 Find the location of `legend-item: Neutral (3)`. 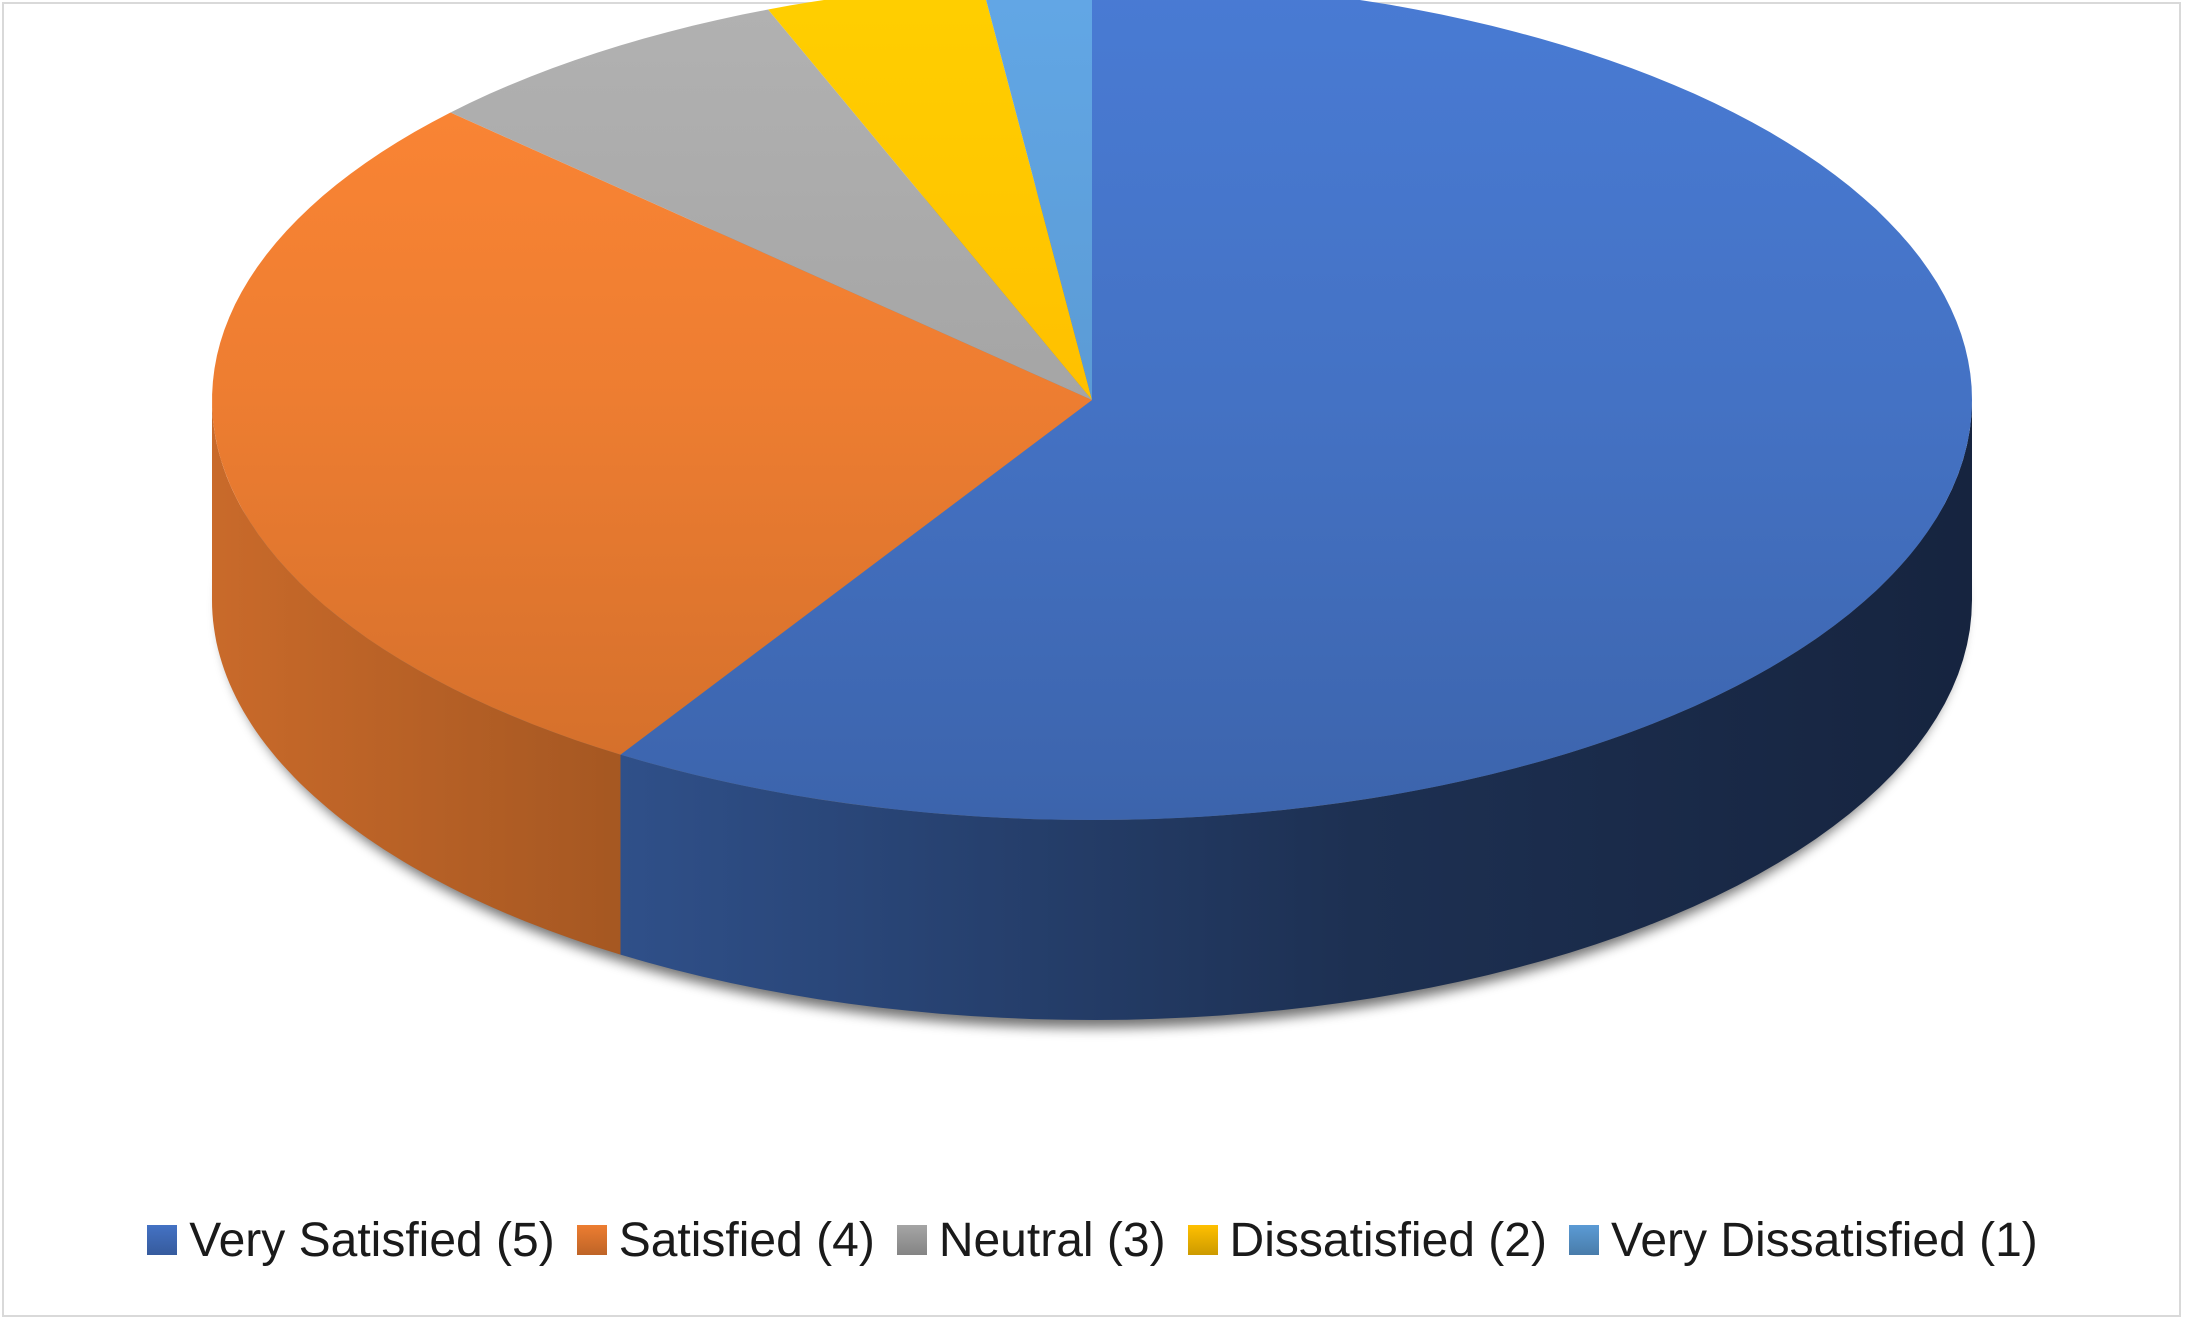

legend-item: Neutral (3) is located at coordinates (1031, 1240).